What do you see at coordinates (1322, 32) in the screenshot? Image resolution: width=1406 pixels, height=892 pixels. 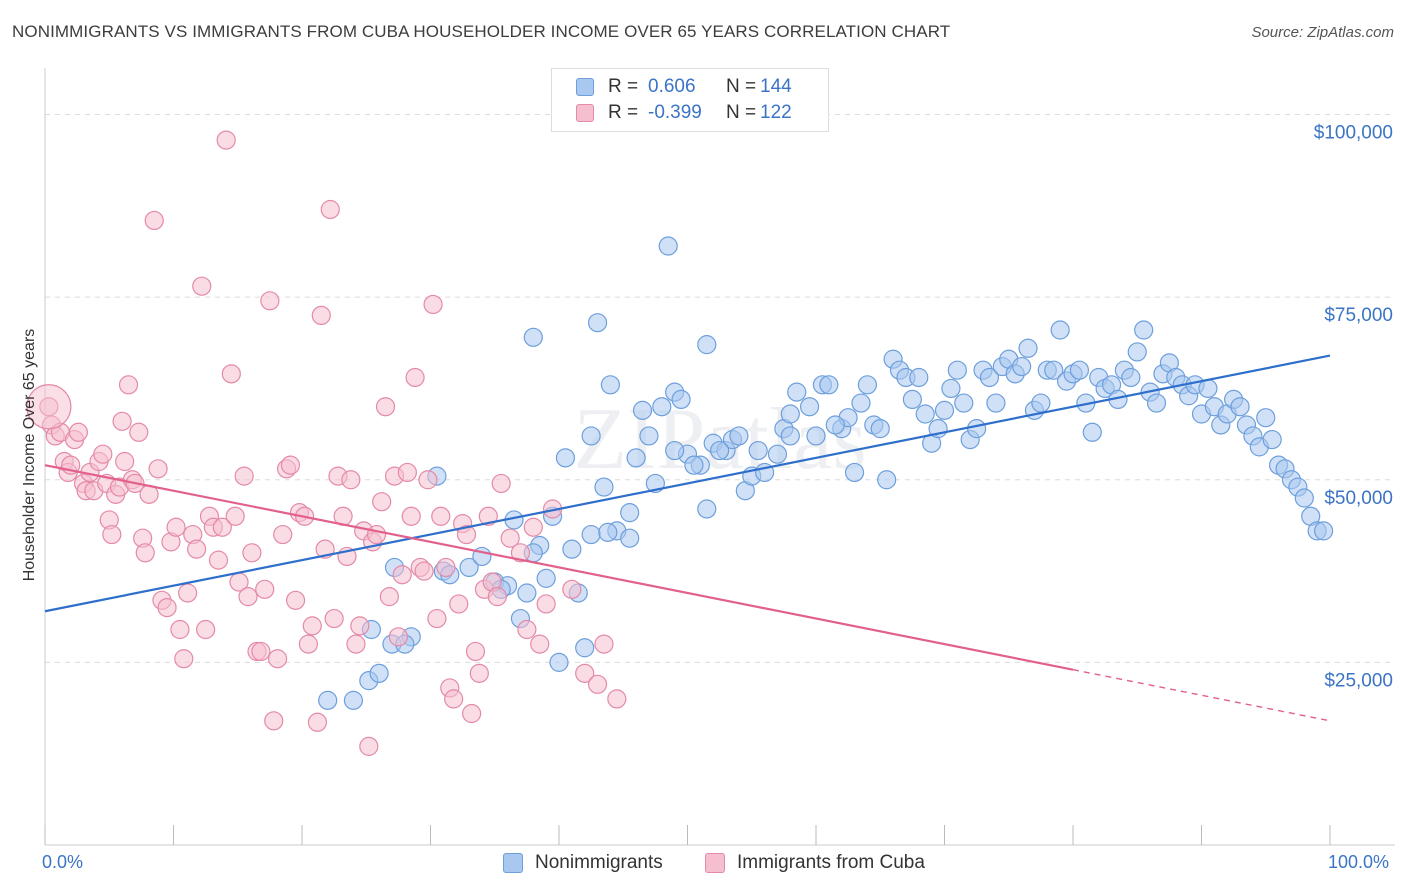 I see `chart-source: Source: ZipAtlas.com` at bounding box center [1322, 32].